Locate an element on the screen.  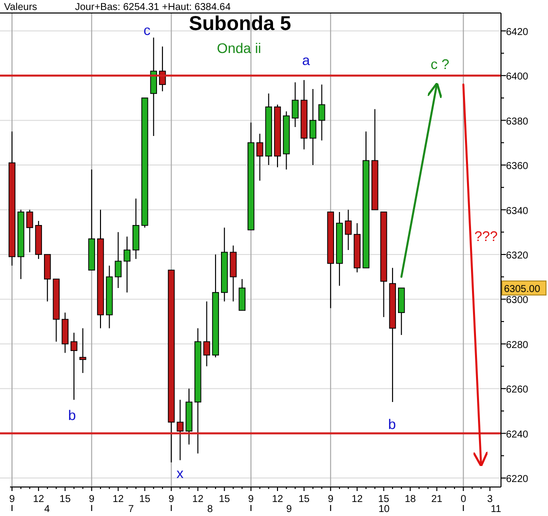
annotation: x is located at coordinates (180, 473).